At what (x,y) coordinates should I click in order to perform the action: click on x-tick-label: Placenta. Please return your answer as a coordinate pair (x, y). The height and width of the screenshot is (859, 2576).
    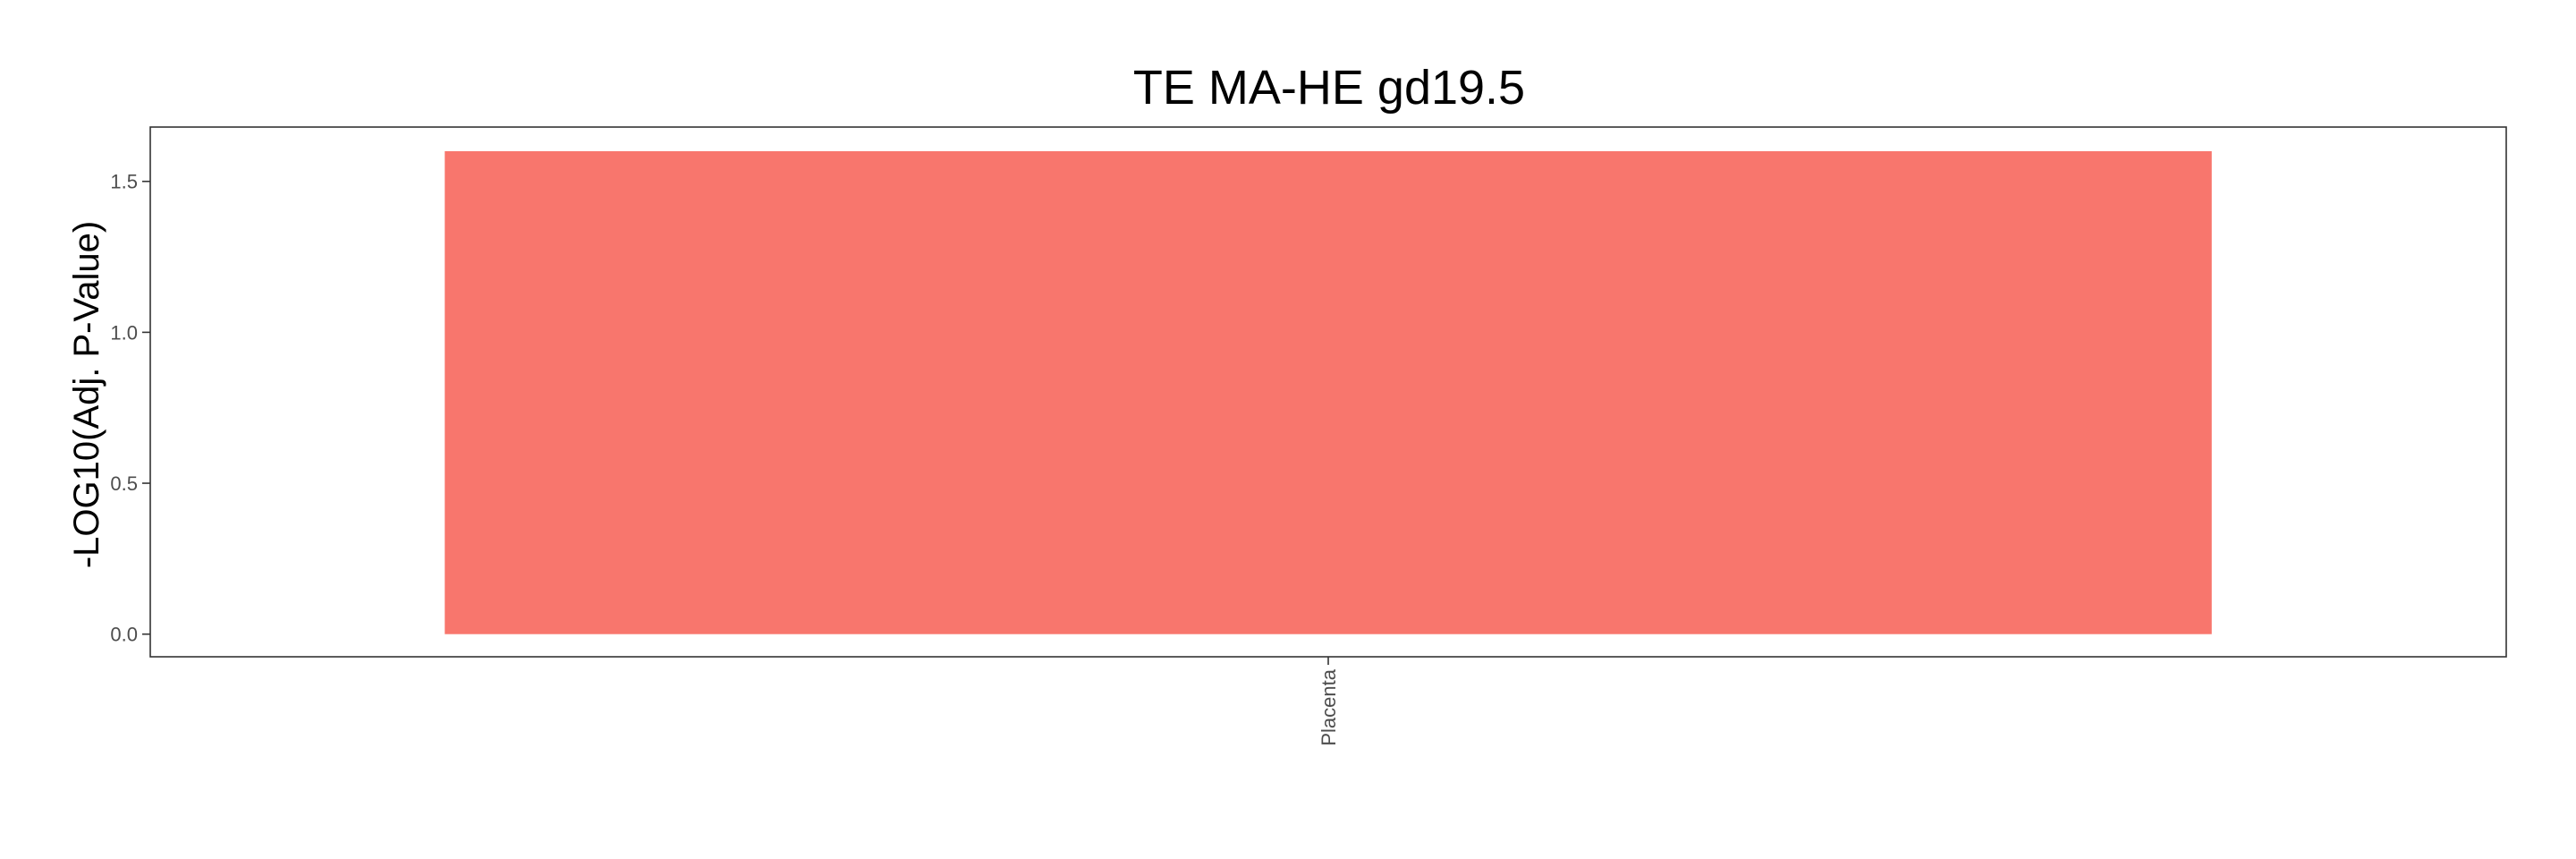
    Looking at the image, I should click on (1329, 706).